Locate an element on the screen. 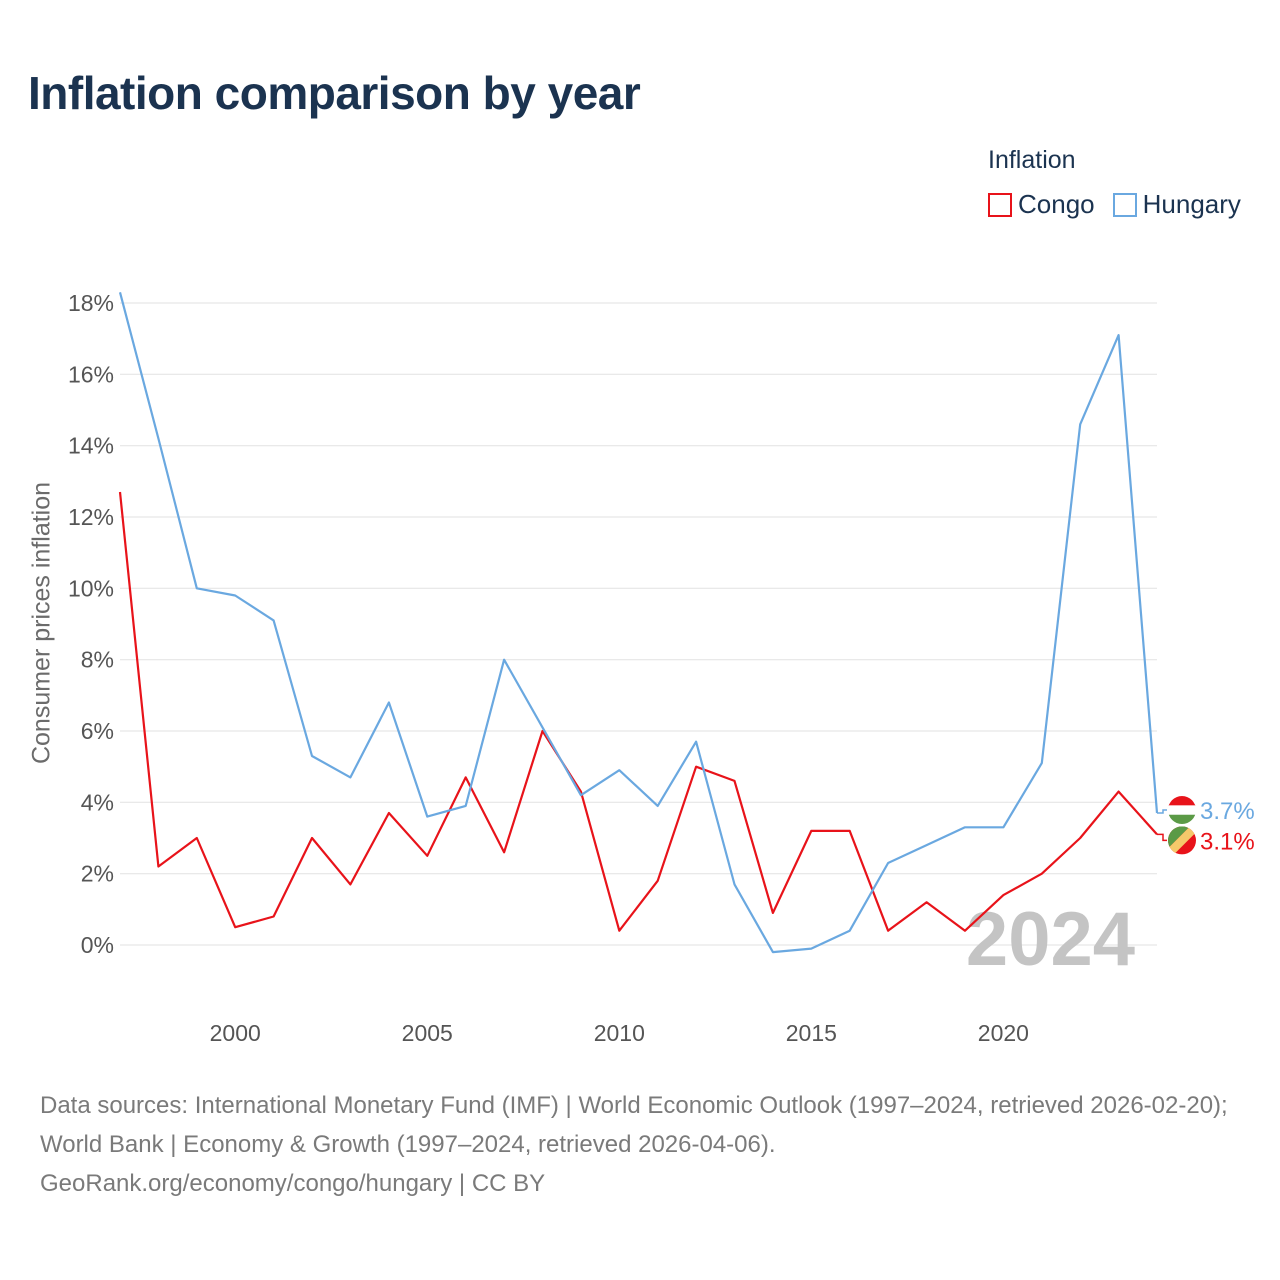  end-label-hungary: 3.7% is located at coordinates (1227, 811).